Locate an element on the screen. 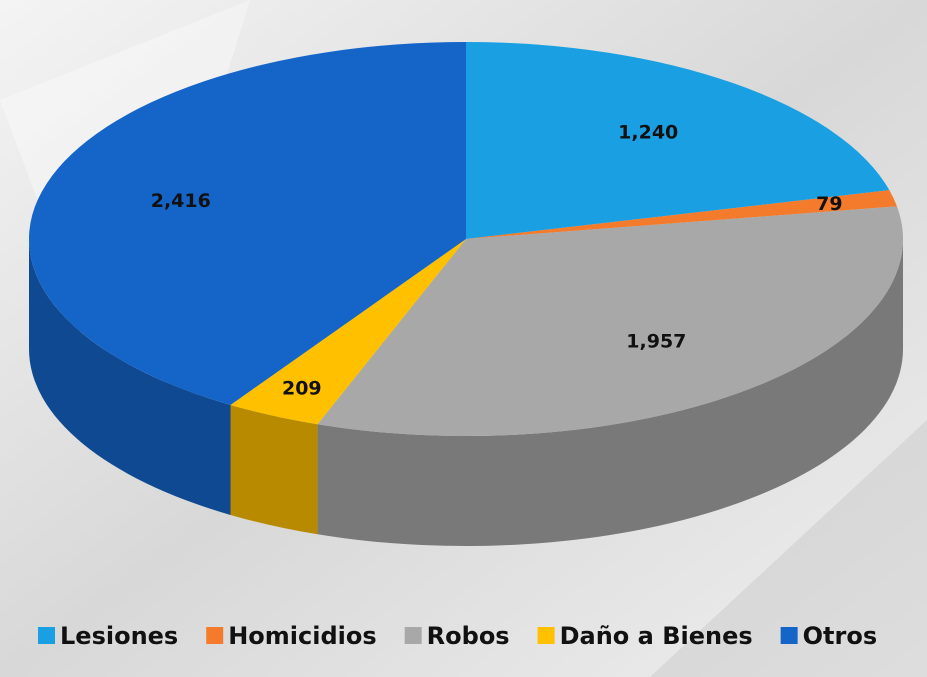  legend-label: Homicidios is located at coordinates (302, 636).